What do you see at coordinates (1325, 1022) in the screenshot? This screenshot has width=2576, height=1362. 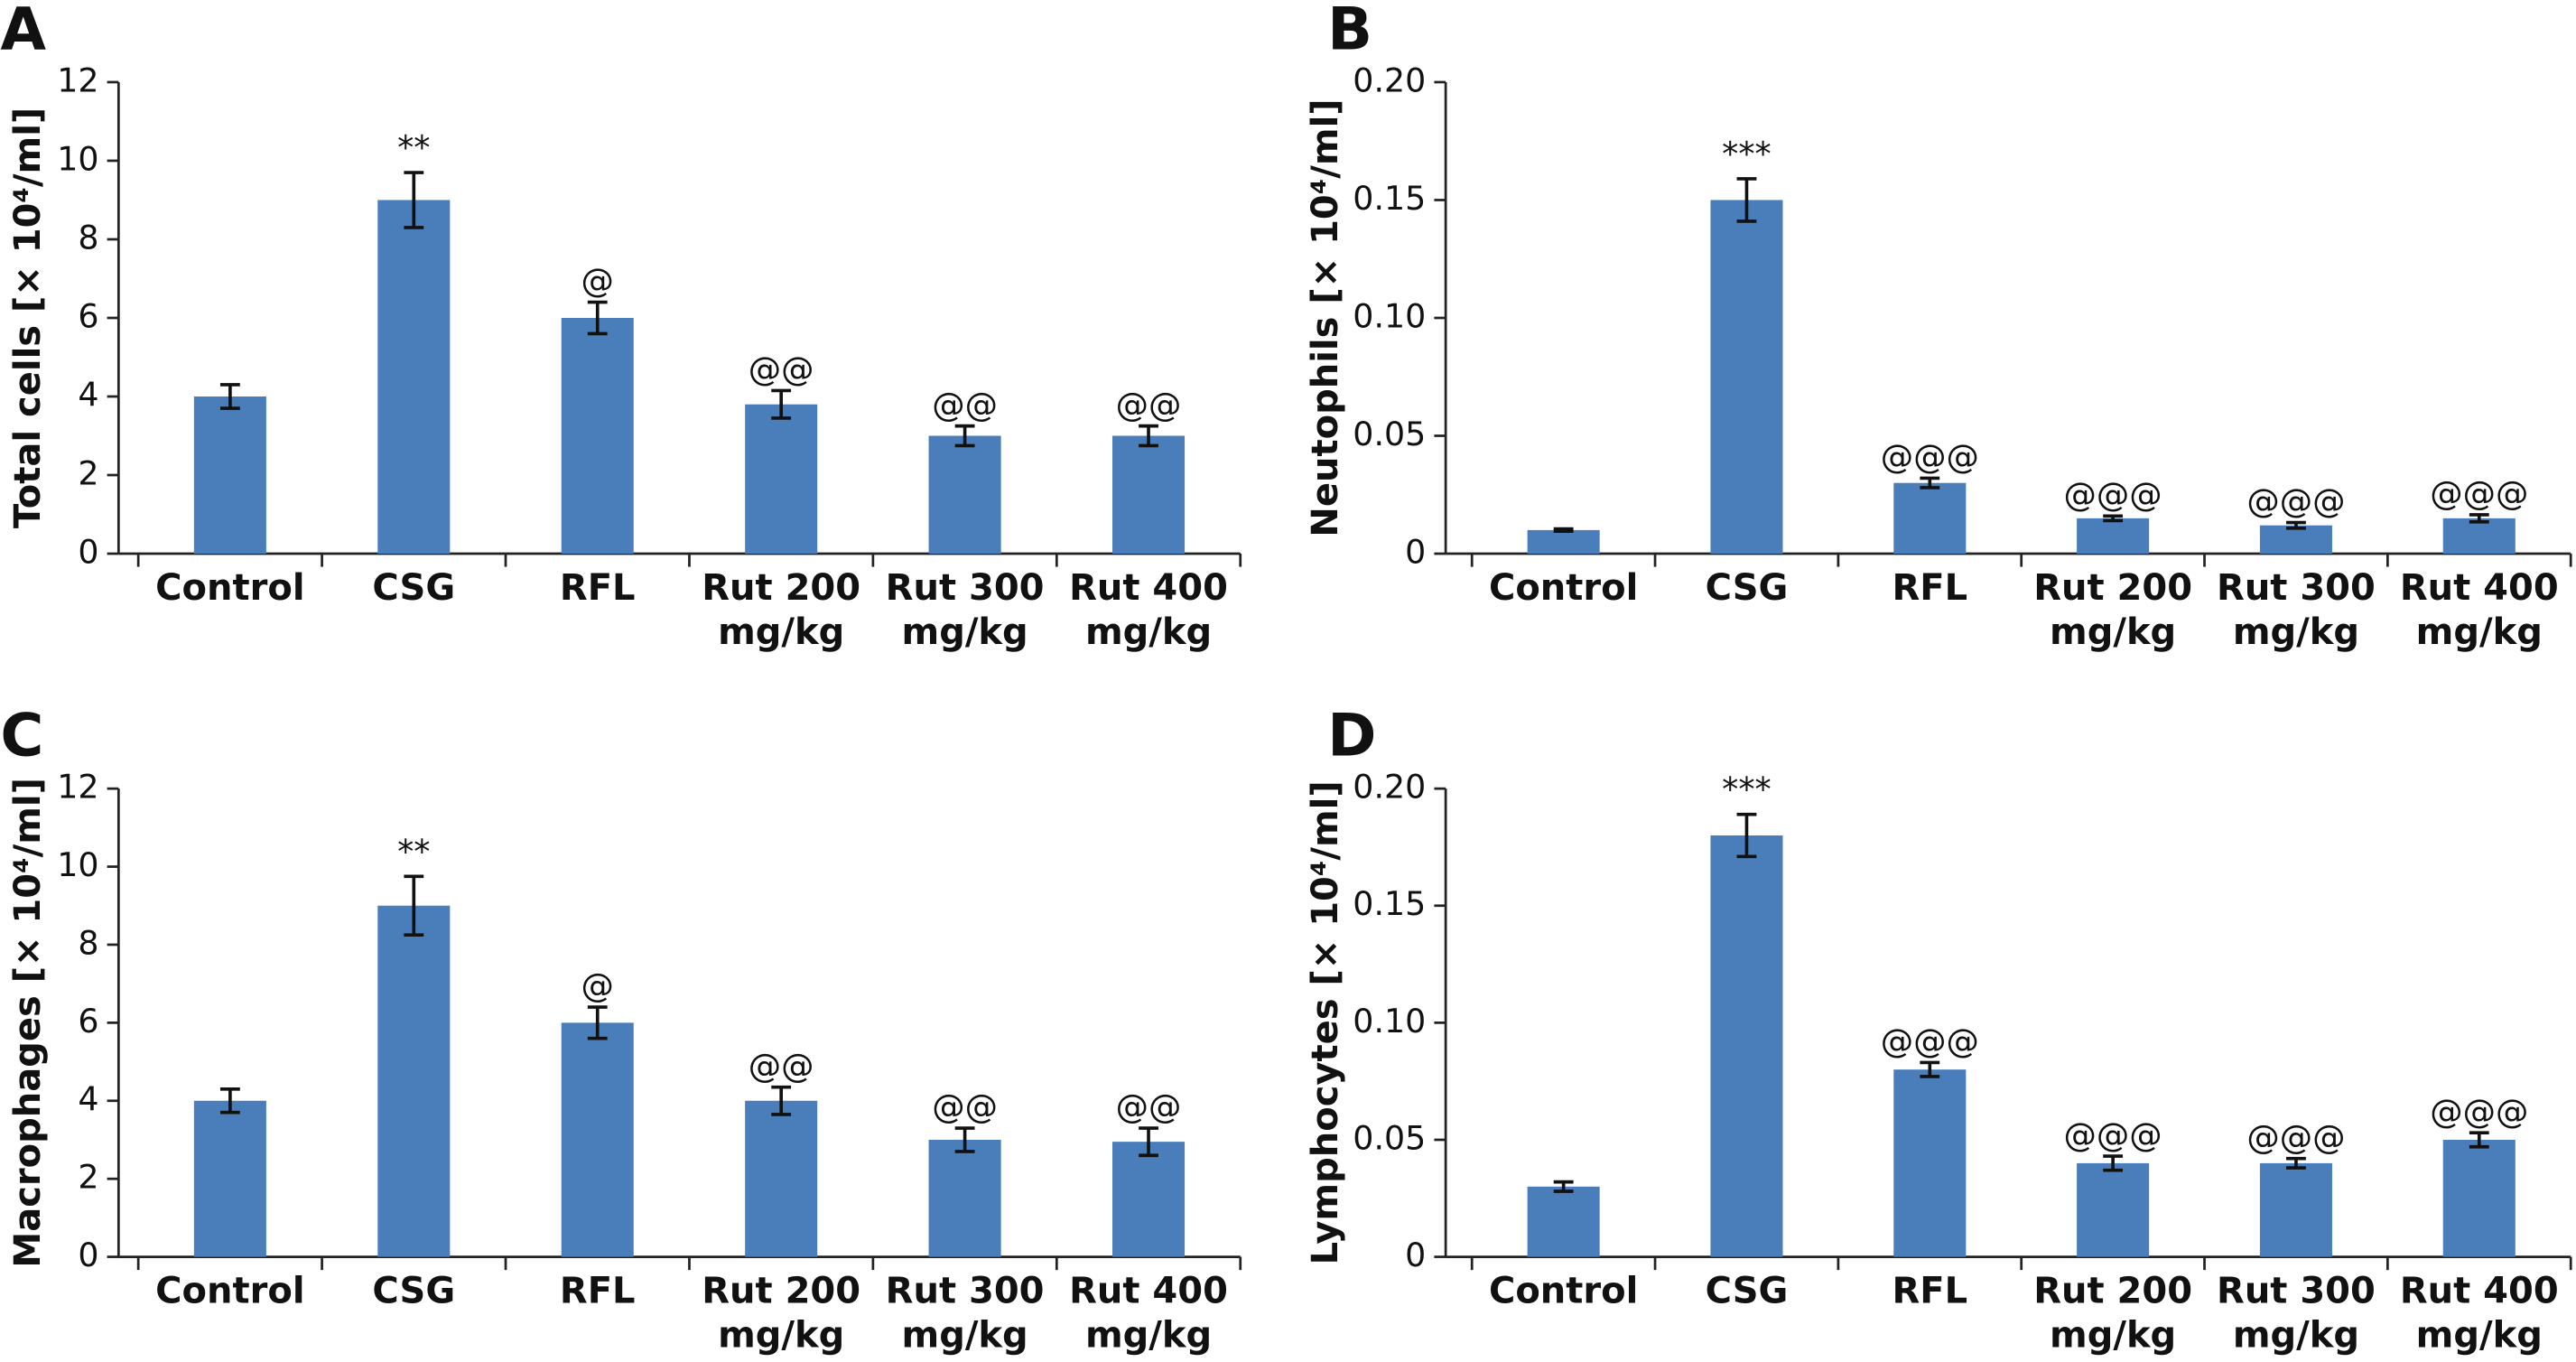 I see `y-axis-label: Lymphocytes [× 10⁴/ml]` at bounding box center [1325, 1022].